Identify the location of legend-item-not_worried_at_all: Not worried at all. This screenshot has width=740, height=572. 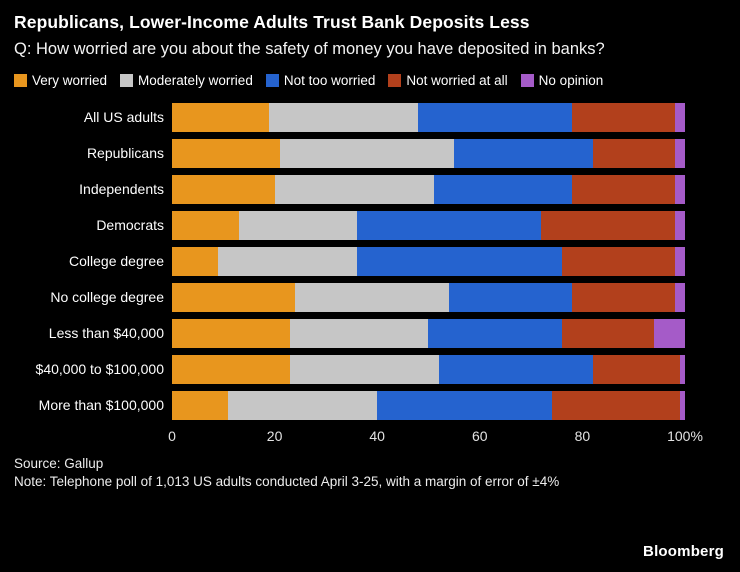
(448, 81).